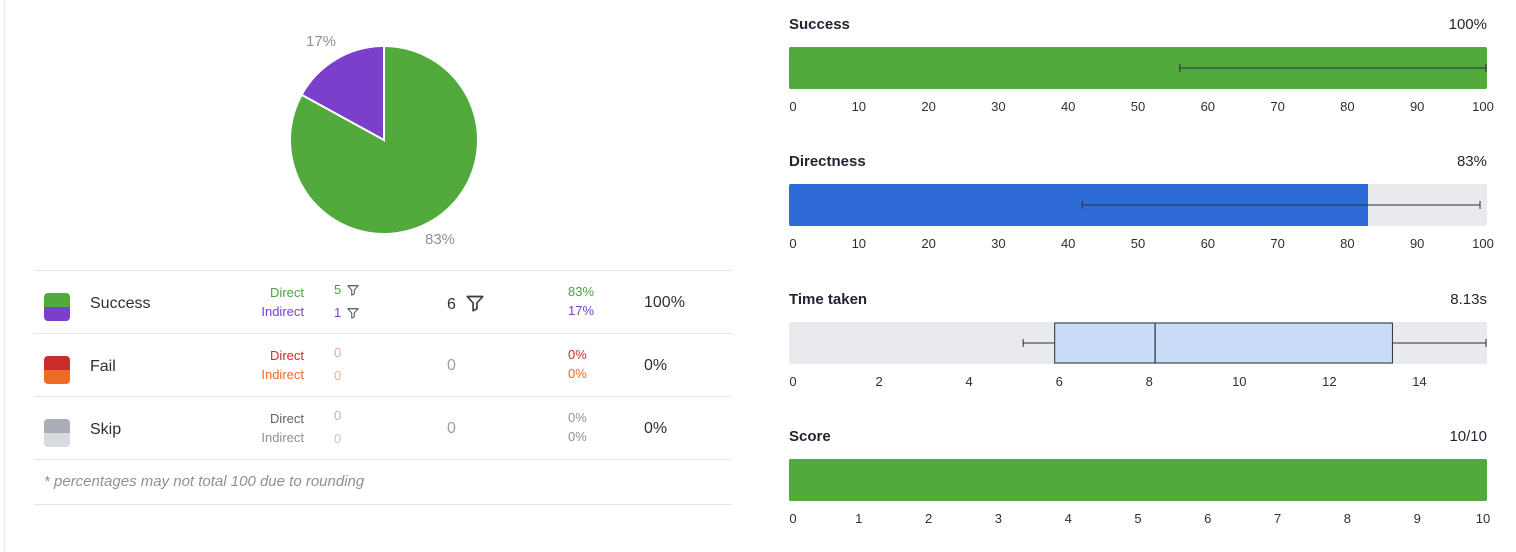 This screenshot has width=1516, height=552. Describe the element at coordinates (1471, 161) in the screenshot. I see `metric-value: 83%` at that location.